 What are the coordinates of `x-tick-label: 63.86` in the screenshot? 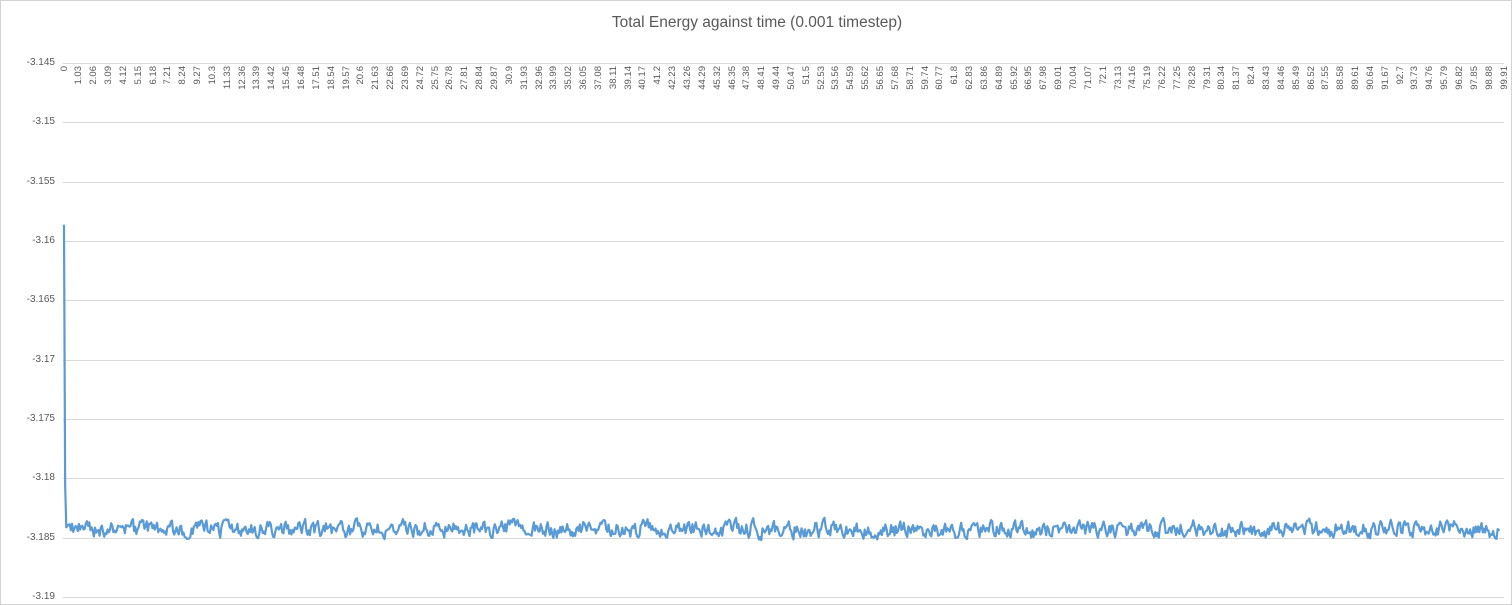 It's located at (984, 78).